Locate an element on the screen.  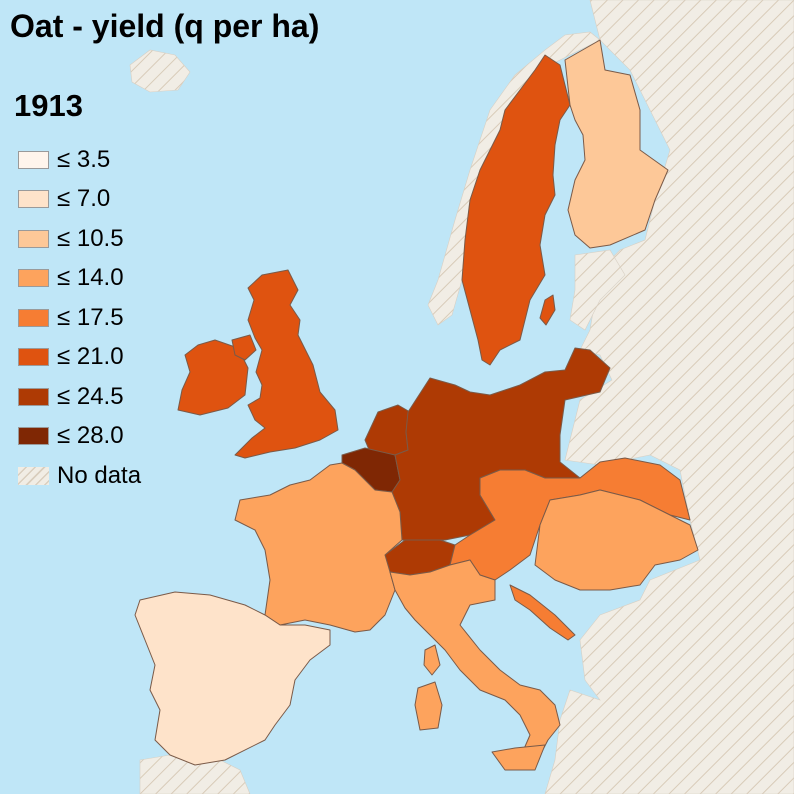
region-sicily is located at coordinates (518, 757).